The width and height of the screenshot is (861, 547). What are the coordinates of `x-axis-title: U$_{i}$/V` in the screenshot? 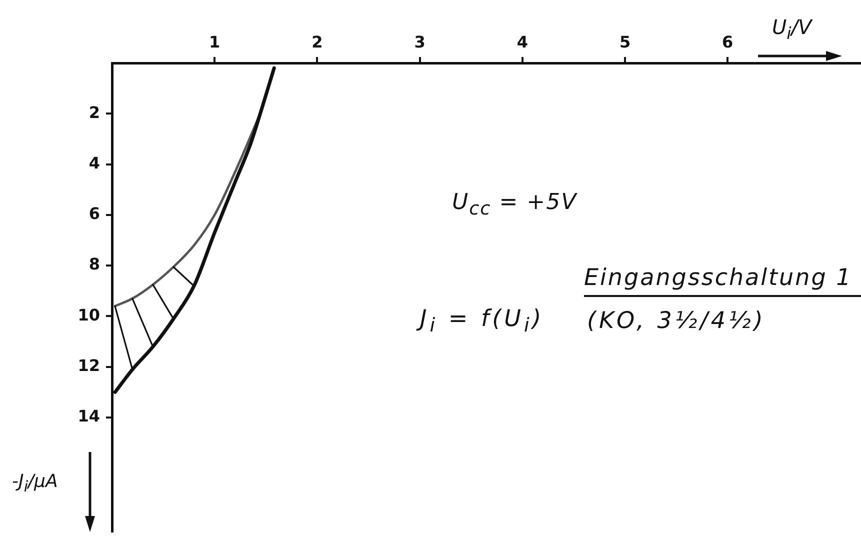 It's located at (792, 29).